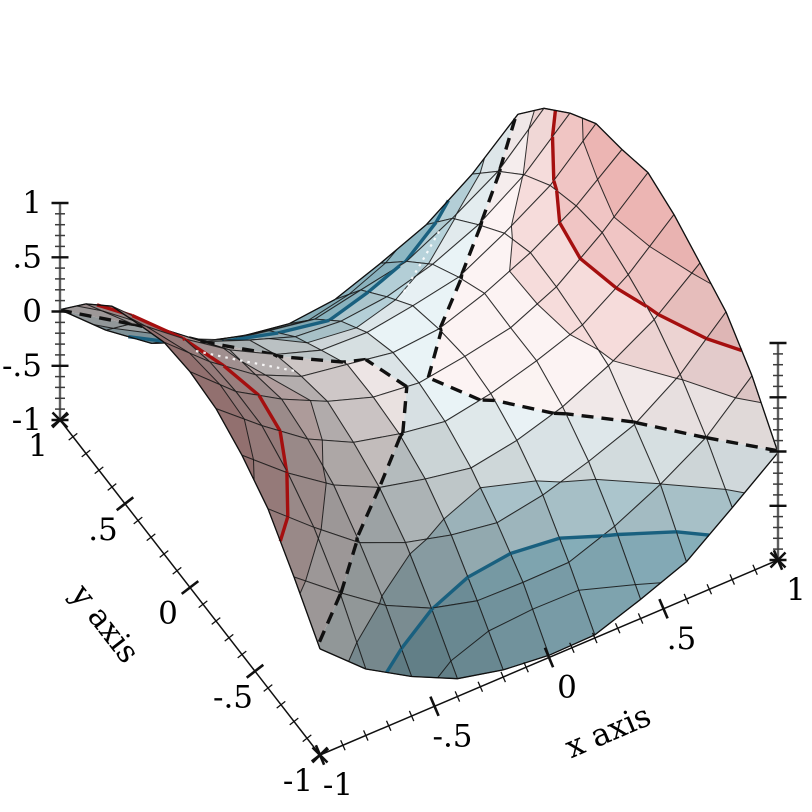 This screenshot has width=812, height=812. What do you see at coordinates (489, 565) in the screenshot?
I see `negative-contour-line` at bounding box center [489, 565].